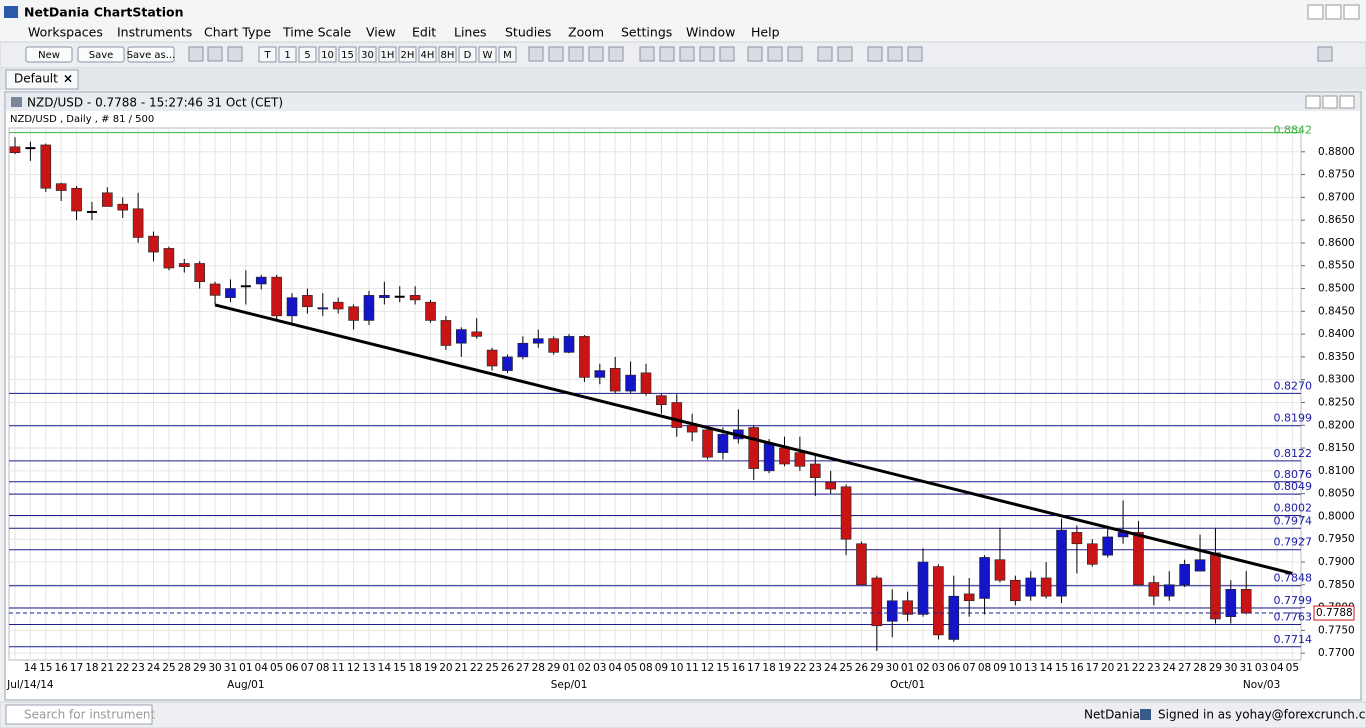 This screenshot has width=1366, height=728. Describe the element at coordinates (461, 668) in the screenshot. I see `x-tick-label: 21` at that location.